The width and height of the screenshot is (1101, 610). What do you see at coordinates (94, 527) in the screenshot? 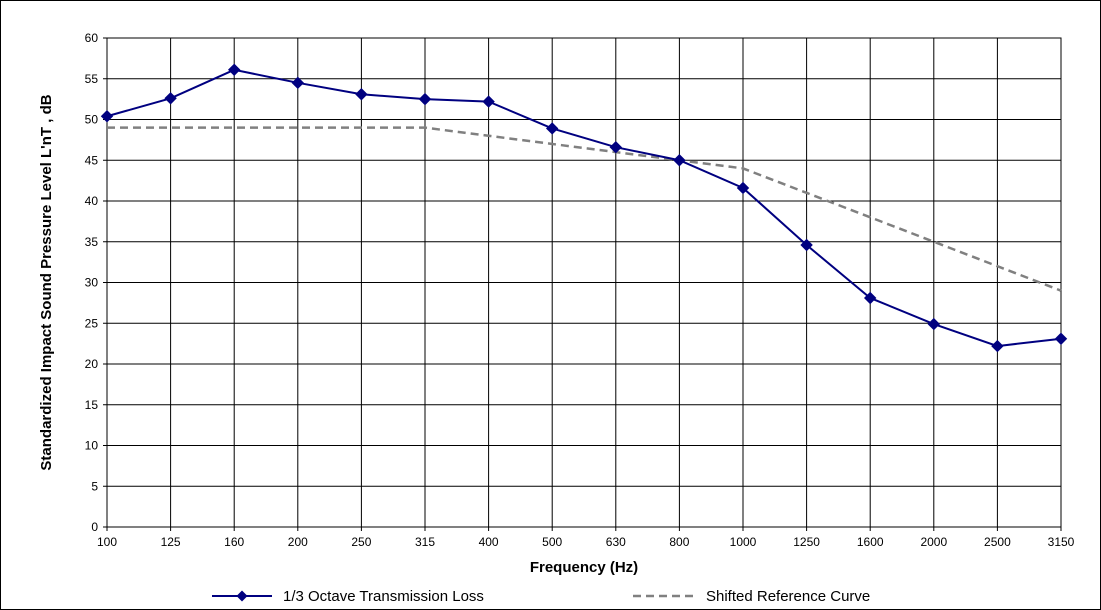
I see `y-tick-label: 0` at bounding box center [94, 527].